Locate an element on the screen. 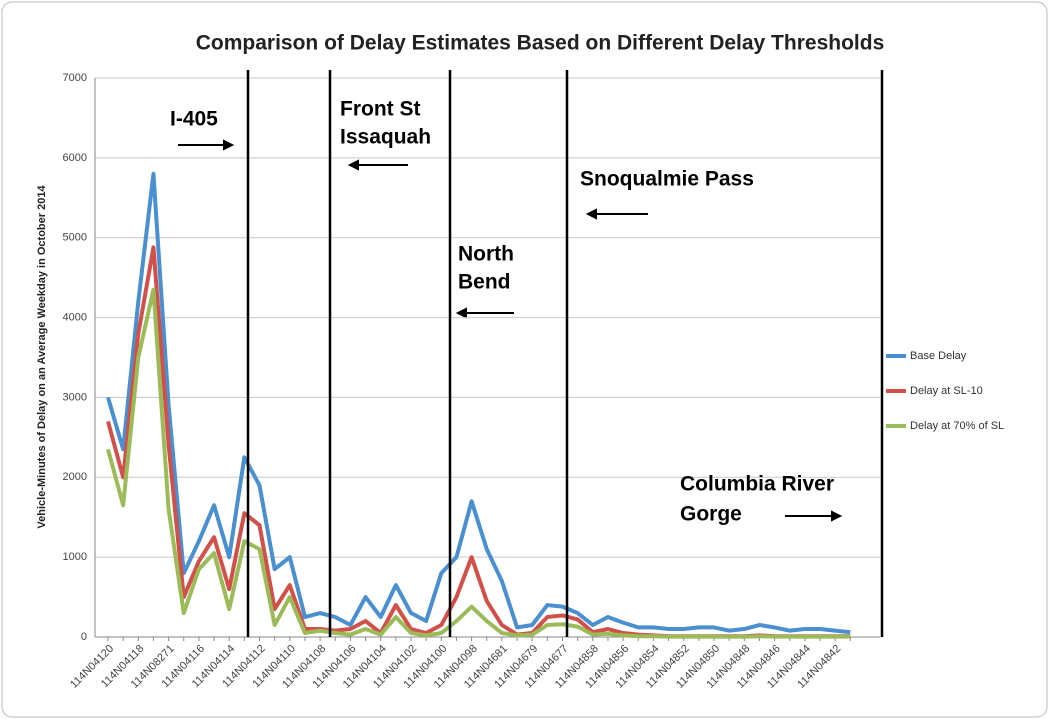 This screenshot has height=719, width=1049. y-tick-label: 1000 is located at coordinates (75, 557).